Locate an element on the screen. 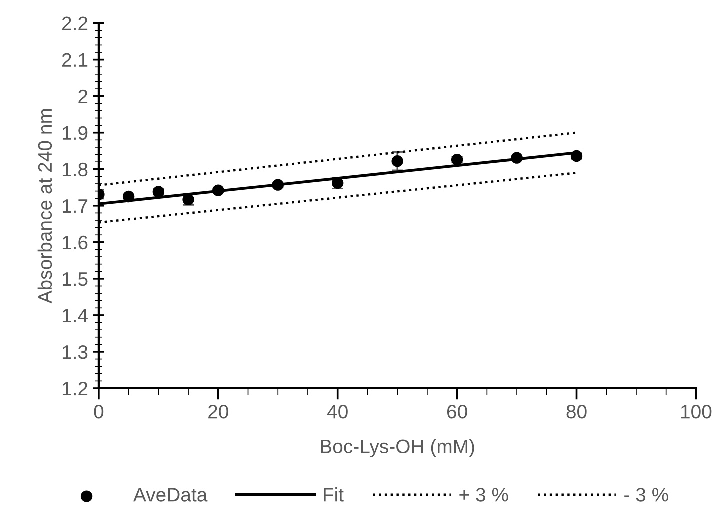 Image resolution: width=717 pixels, height=518 pixels. y-tick-label: 2 is located at coordinates (83, 97).